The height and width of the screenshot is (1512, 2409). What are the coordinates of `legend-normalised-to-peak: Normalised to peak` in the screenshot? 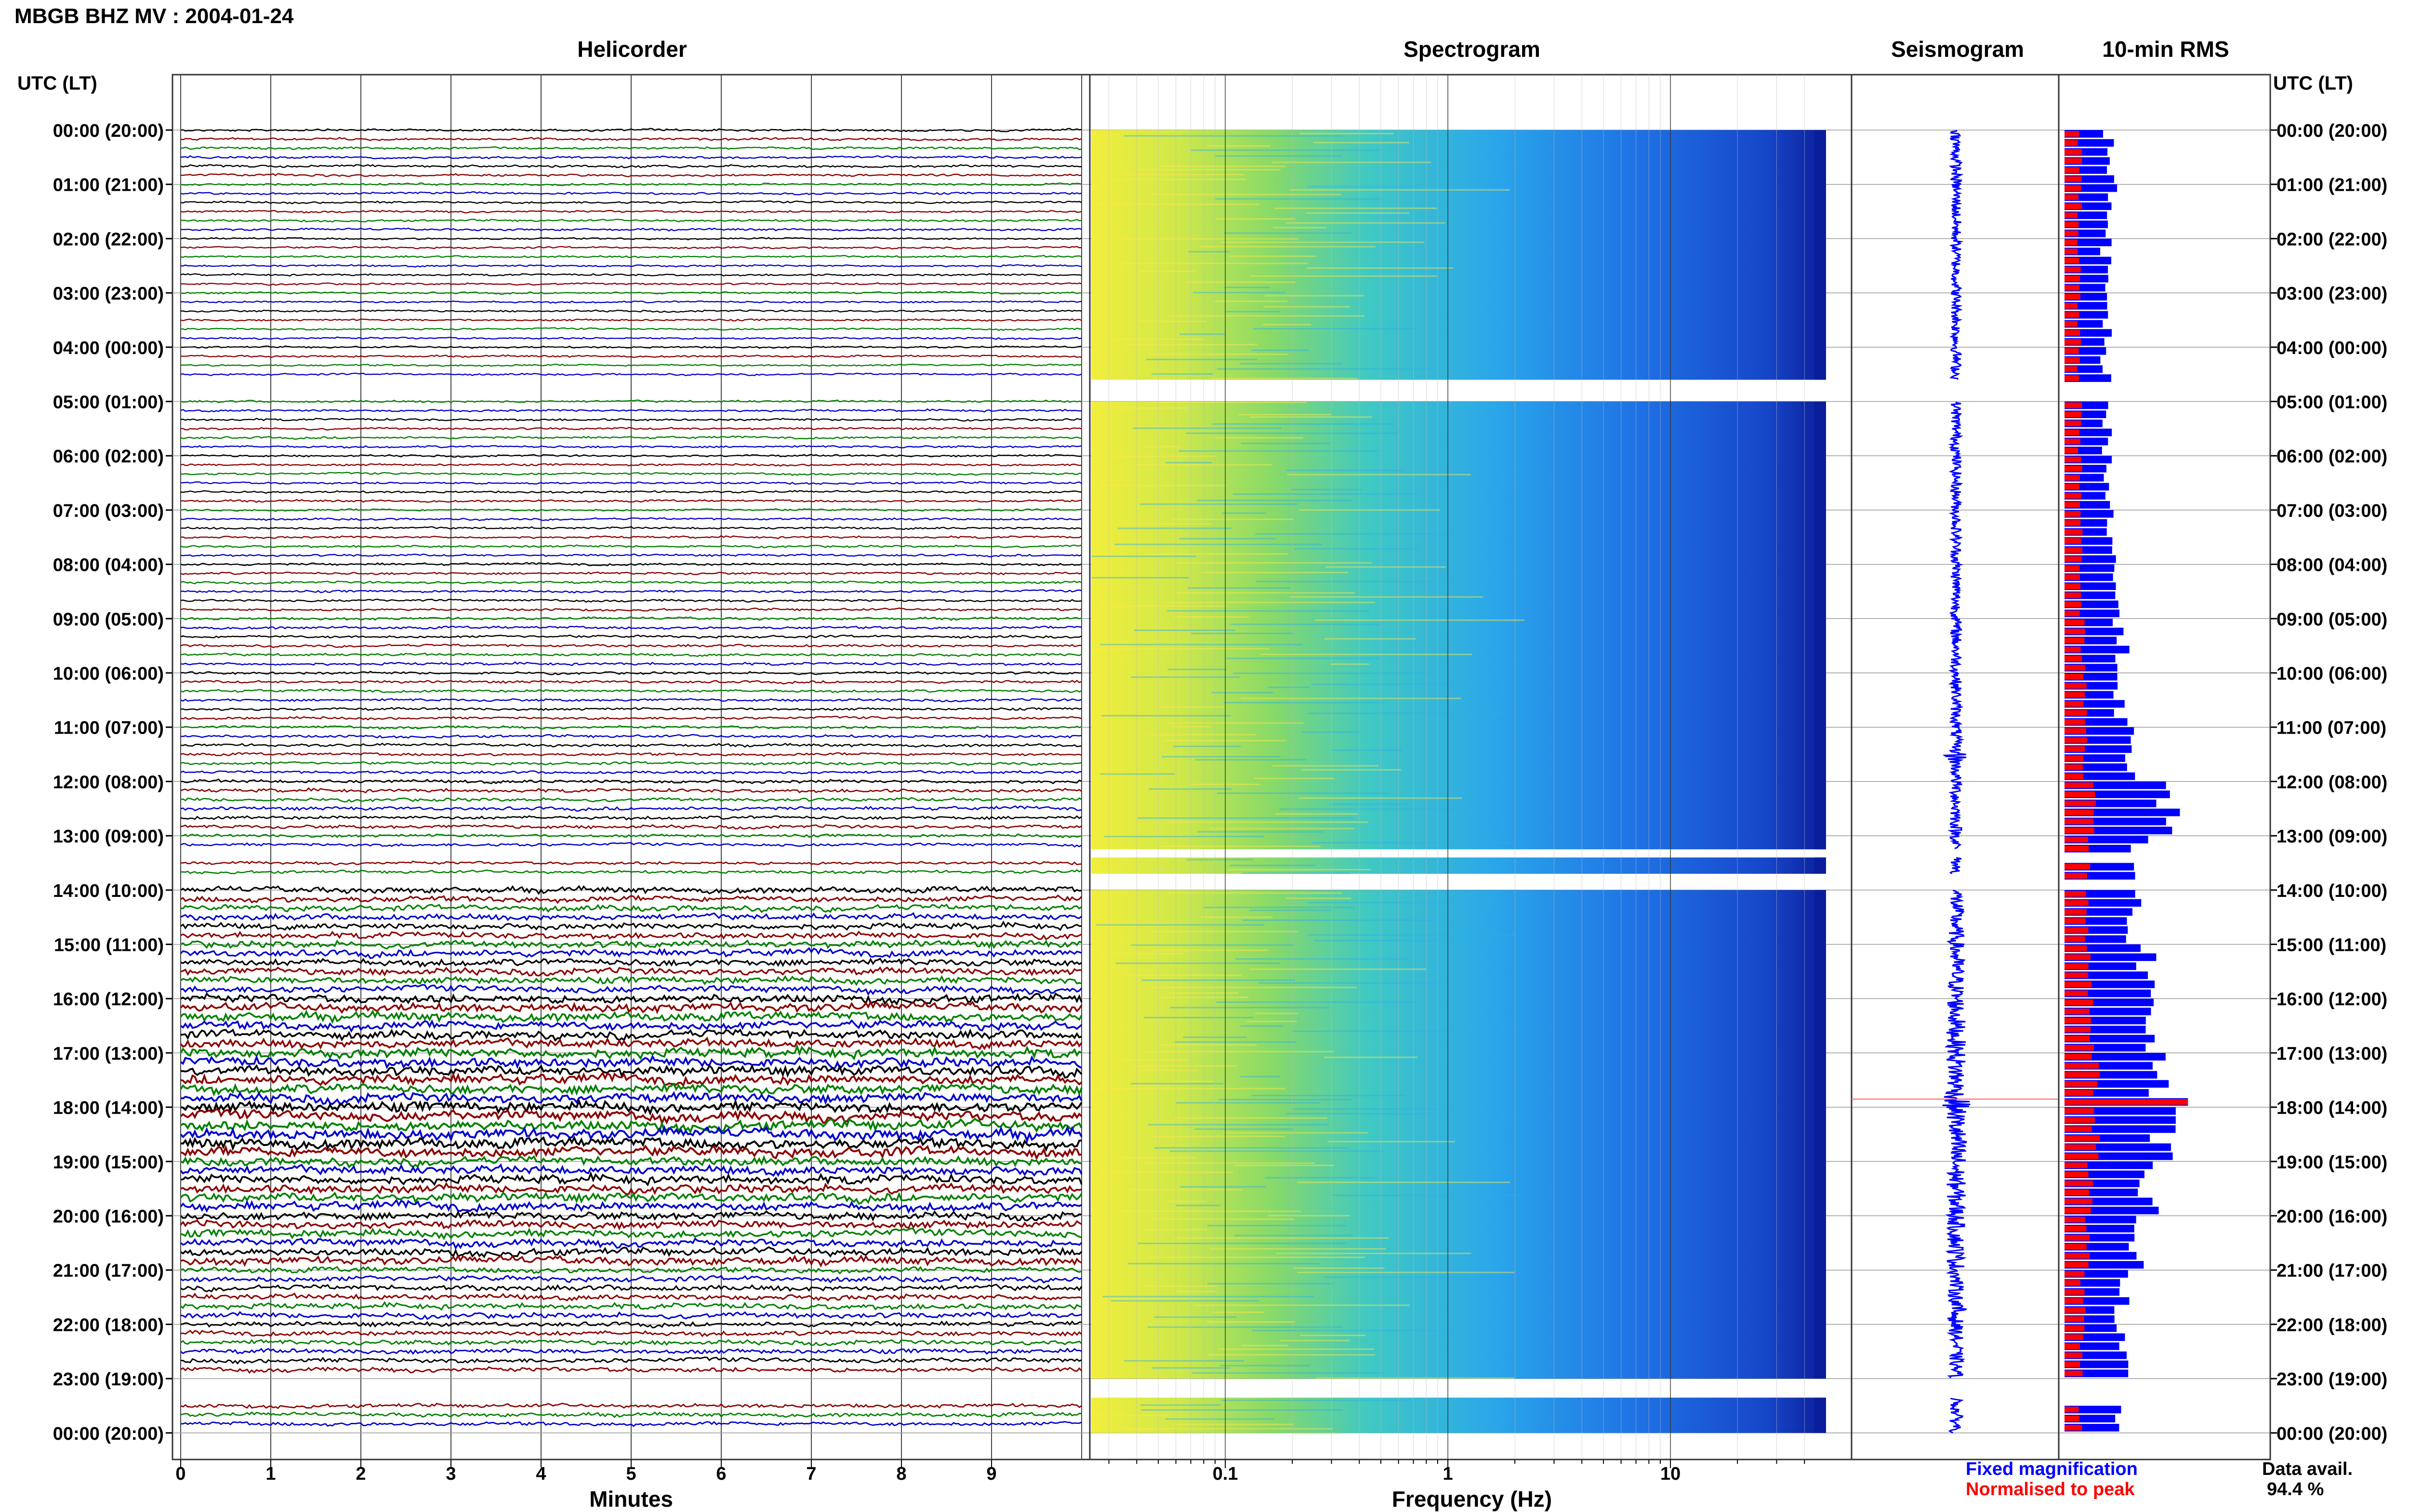 It's located at (2050, 1489).